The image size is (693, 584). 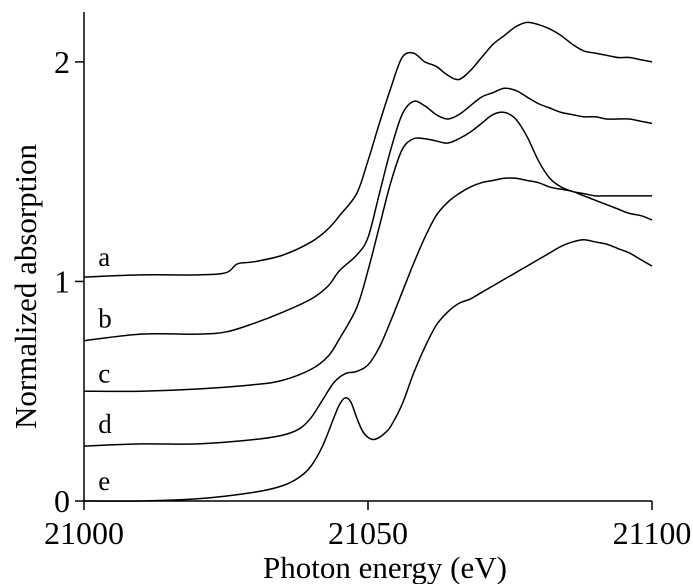 What do you see at coordinates (84, 533) in the screenshot?
I see `x-tick-label: 21000` at bounding box center [84, 533].